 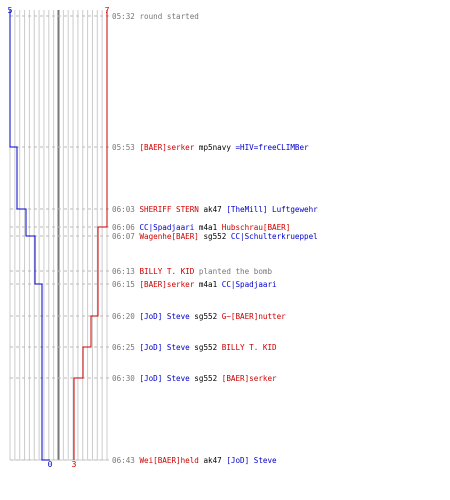 I want to click on event-text: SHERIFF STERN, so click(x=169, y=209).